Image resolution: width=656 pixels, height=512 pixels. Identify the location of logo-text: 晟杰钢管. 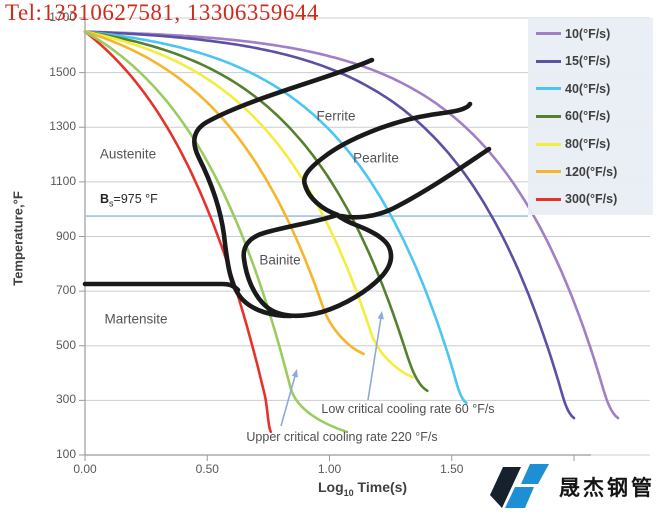
(607, 488).